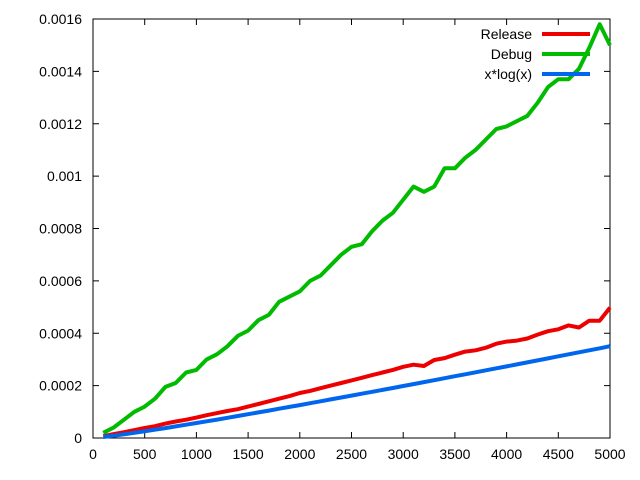 This screenshot has width=640, height=480. Describe the element at coordinates (64, 176) in the screenshot. I see `y-tick-label: 0.001` at that location.